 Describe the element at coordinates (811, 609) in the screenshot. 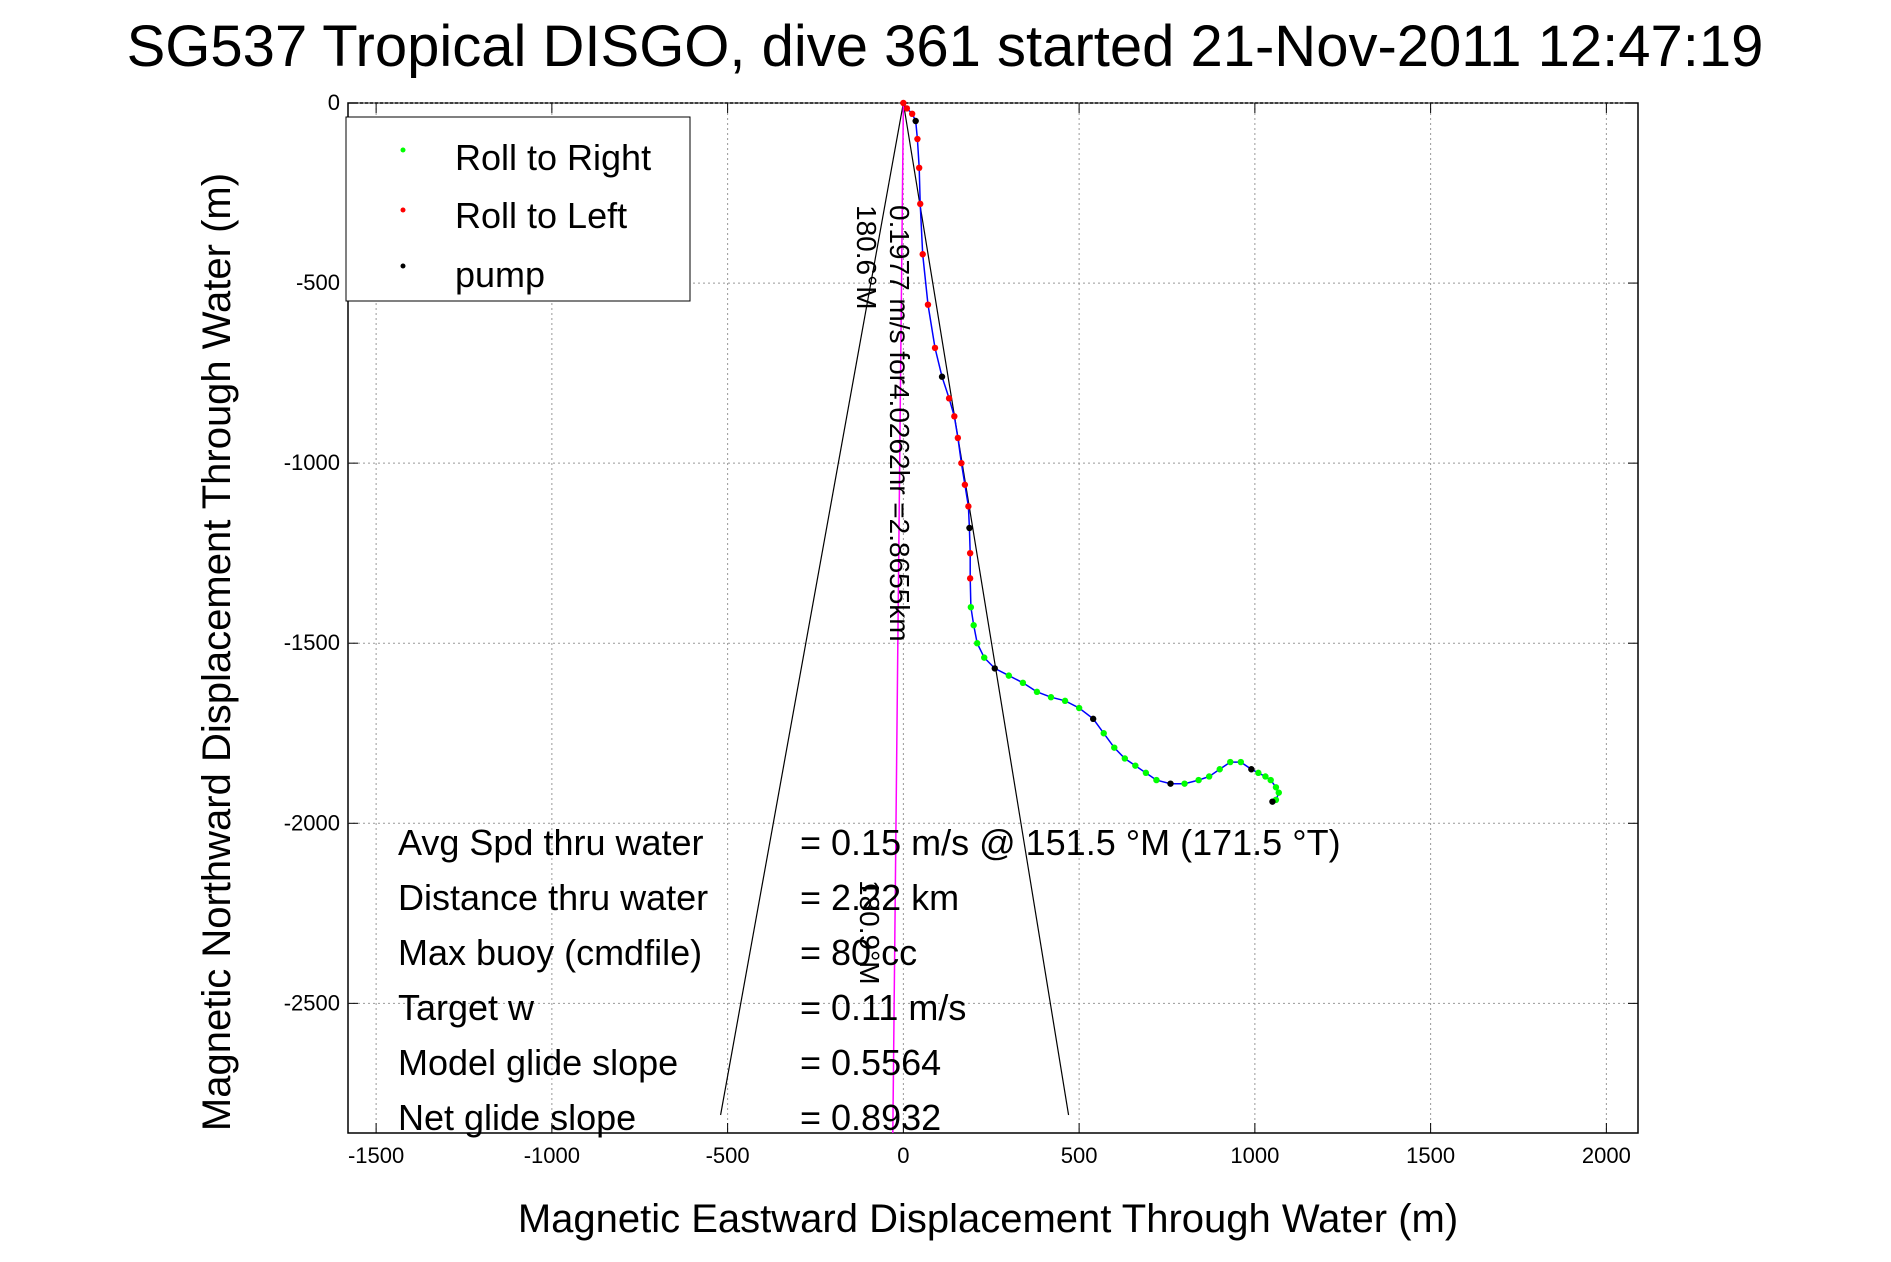

I see `cone-left-edge` at that location.